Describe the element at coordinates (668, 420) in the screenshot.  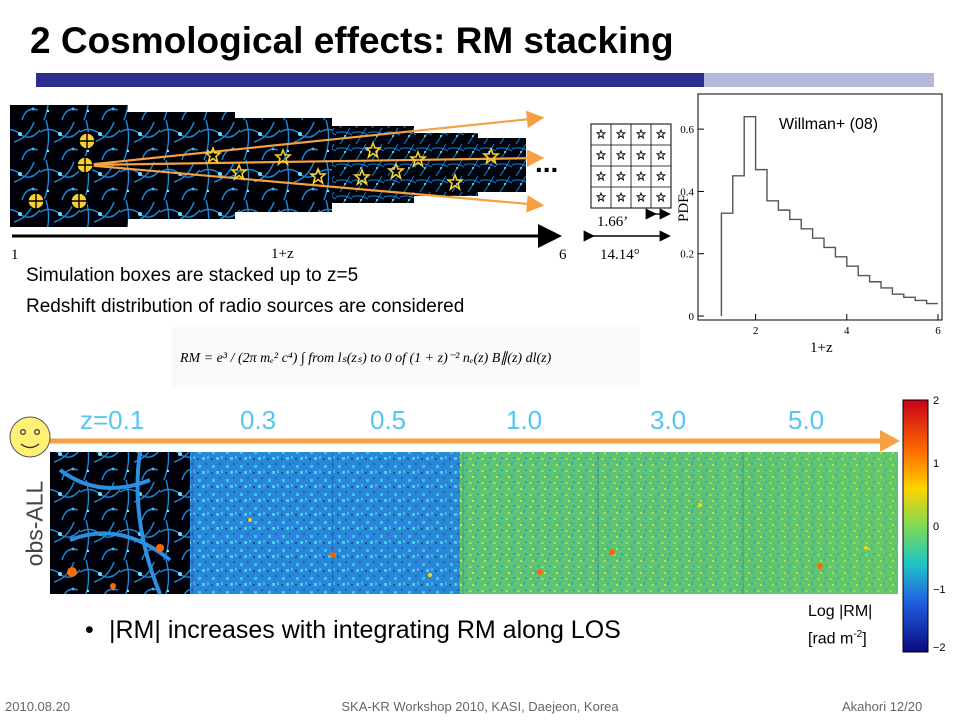
I see `z-label: 3.0` at that location.